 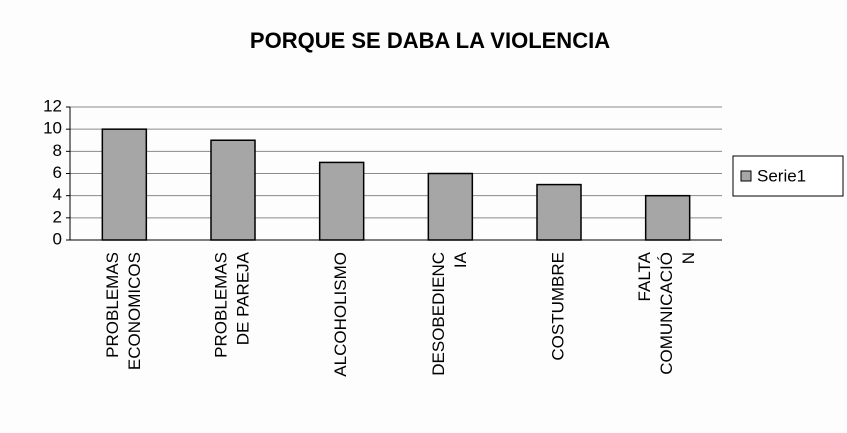 I want to click on y-tick-label: 10, so click(x=52, y=128).